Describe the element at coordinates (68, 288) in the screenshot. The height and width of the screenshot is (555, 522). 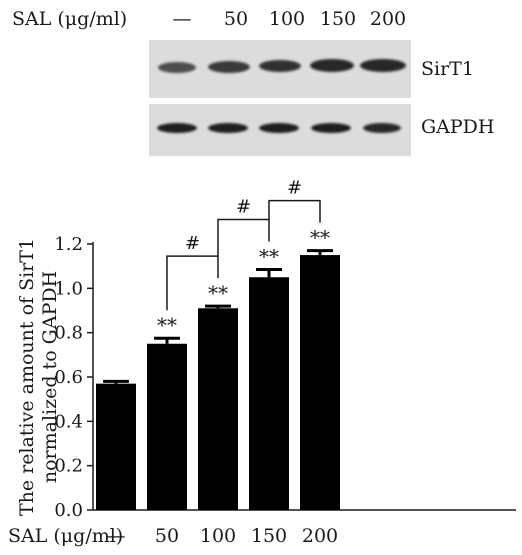
I see `y-tick-label: 1.0` at that location.